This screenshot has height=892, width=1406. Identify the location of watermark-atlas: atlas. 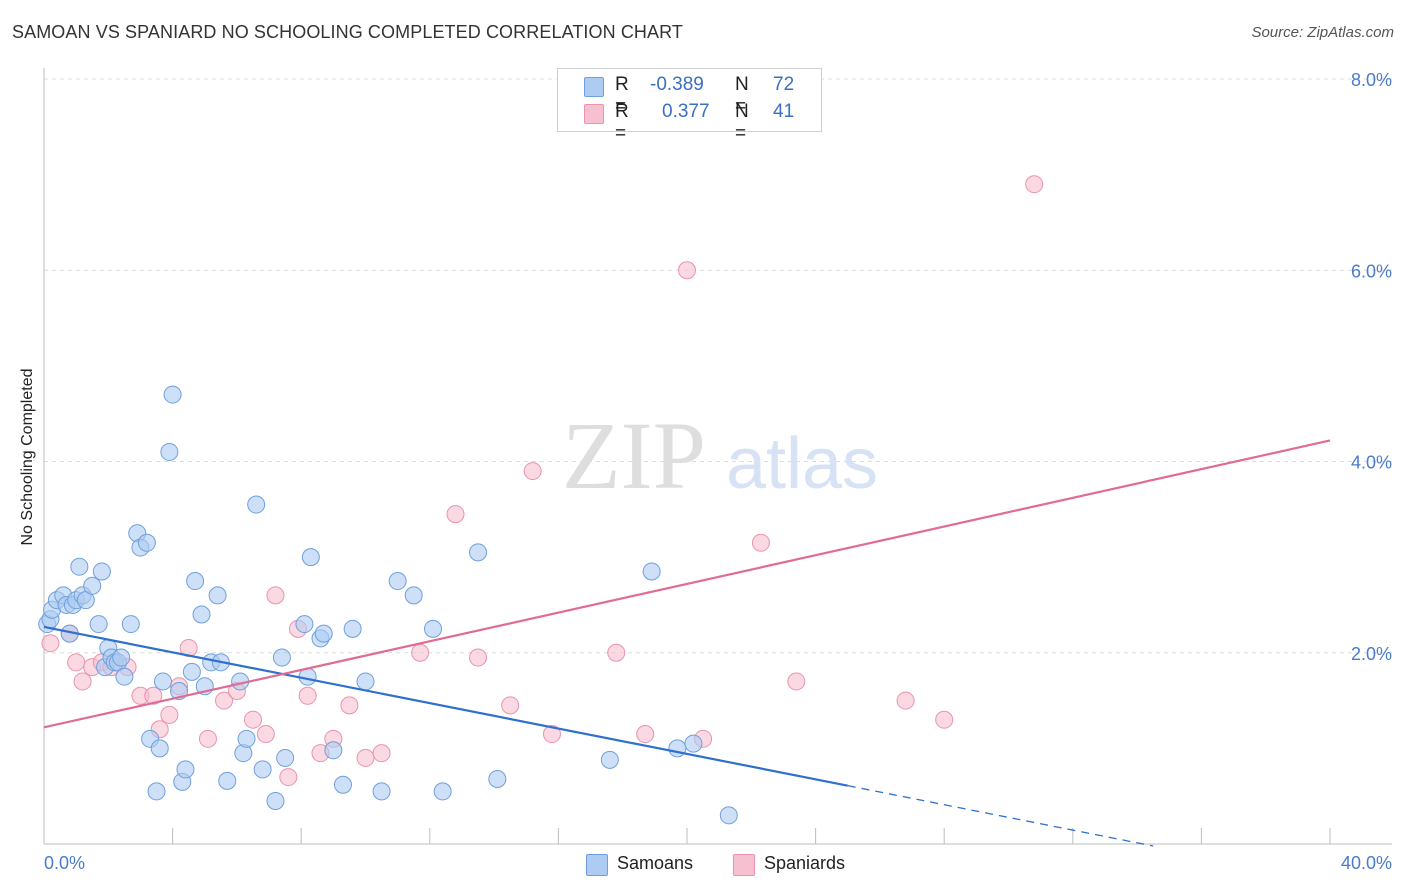
(802, 464).